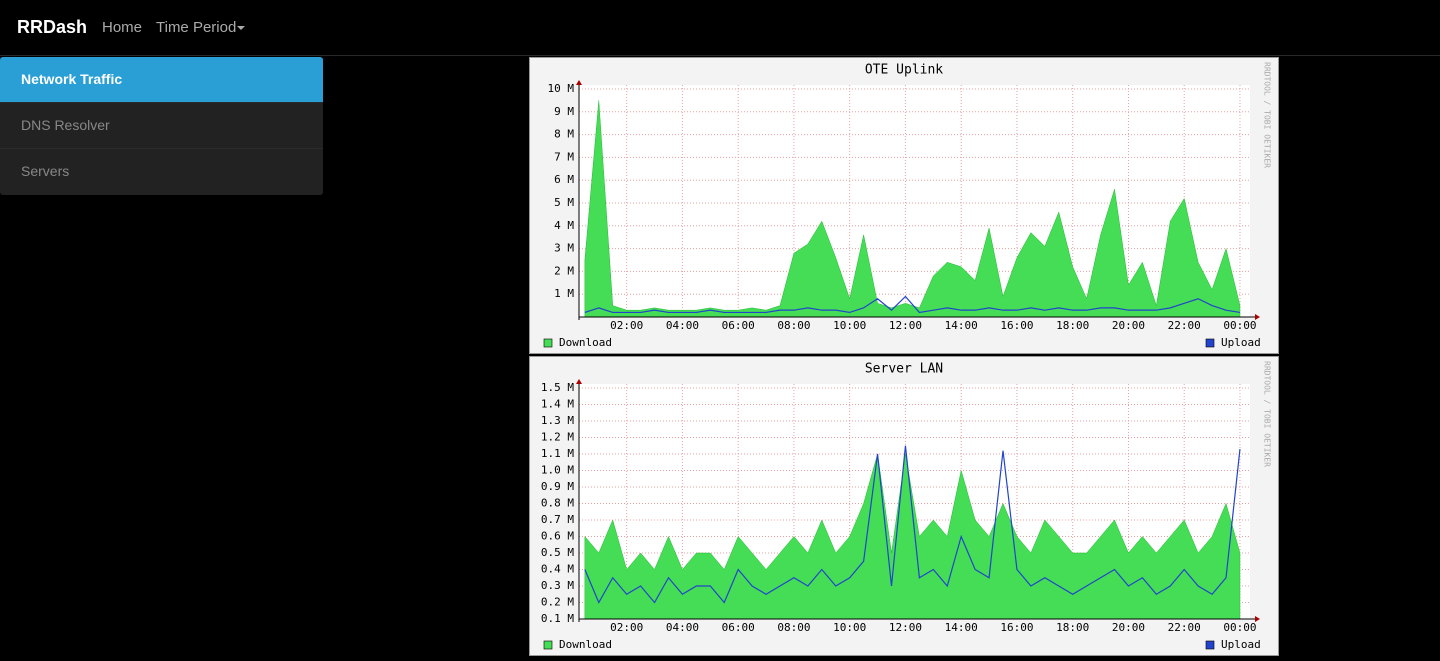 The image size is (1440, 661). I want to click on y-tick-label: 0.8 M, so click(557, 503).